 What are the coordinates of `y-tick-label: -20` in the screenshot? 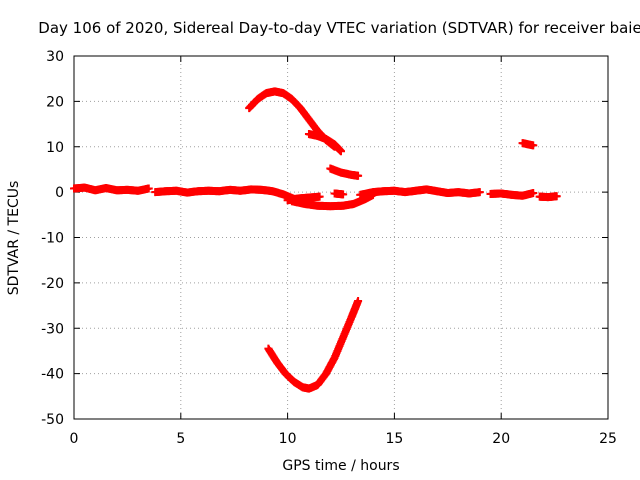 It's located at (52, 284).